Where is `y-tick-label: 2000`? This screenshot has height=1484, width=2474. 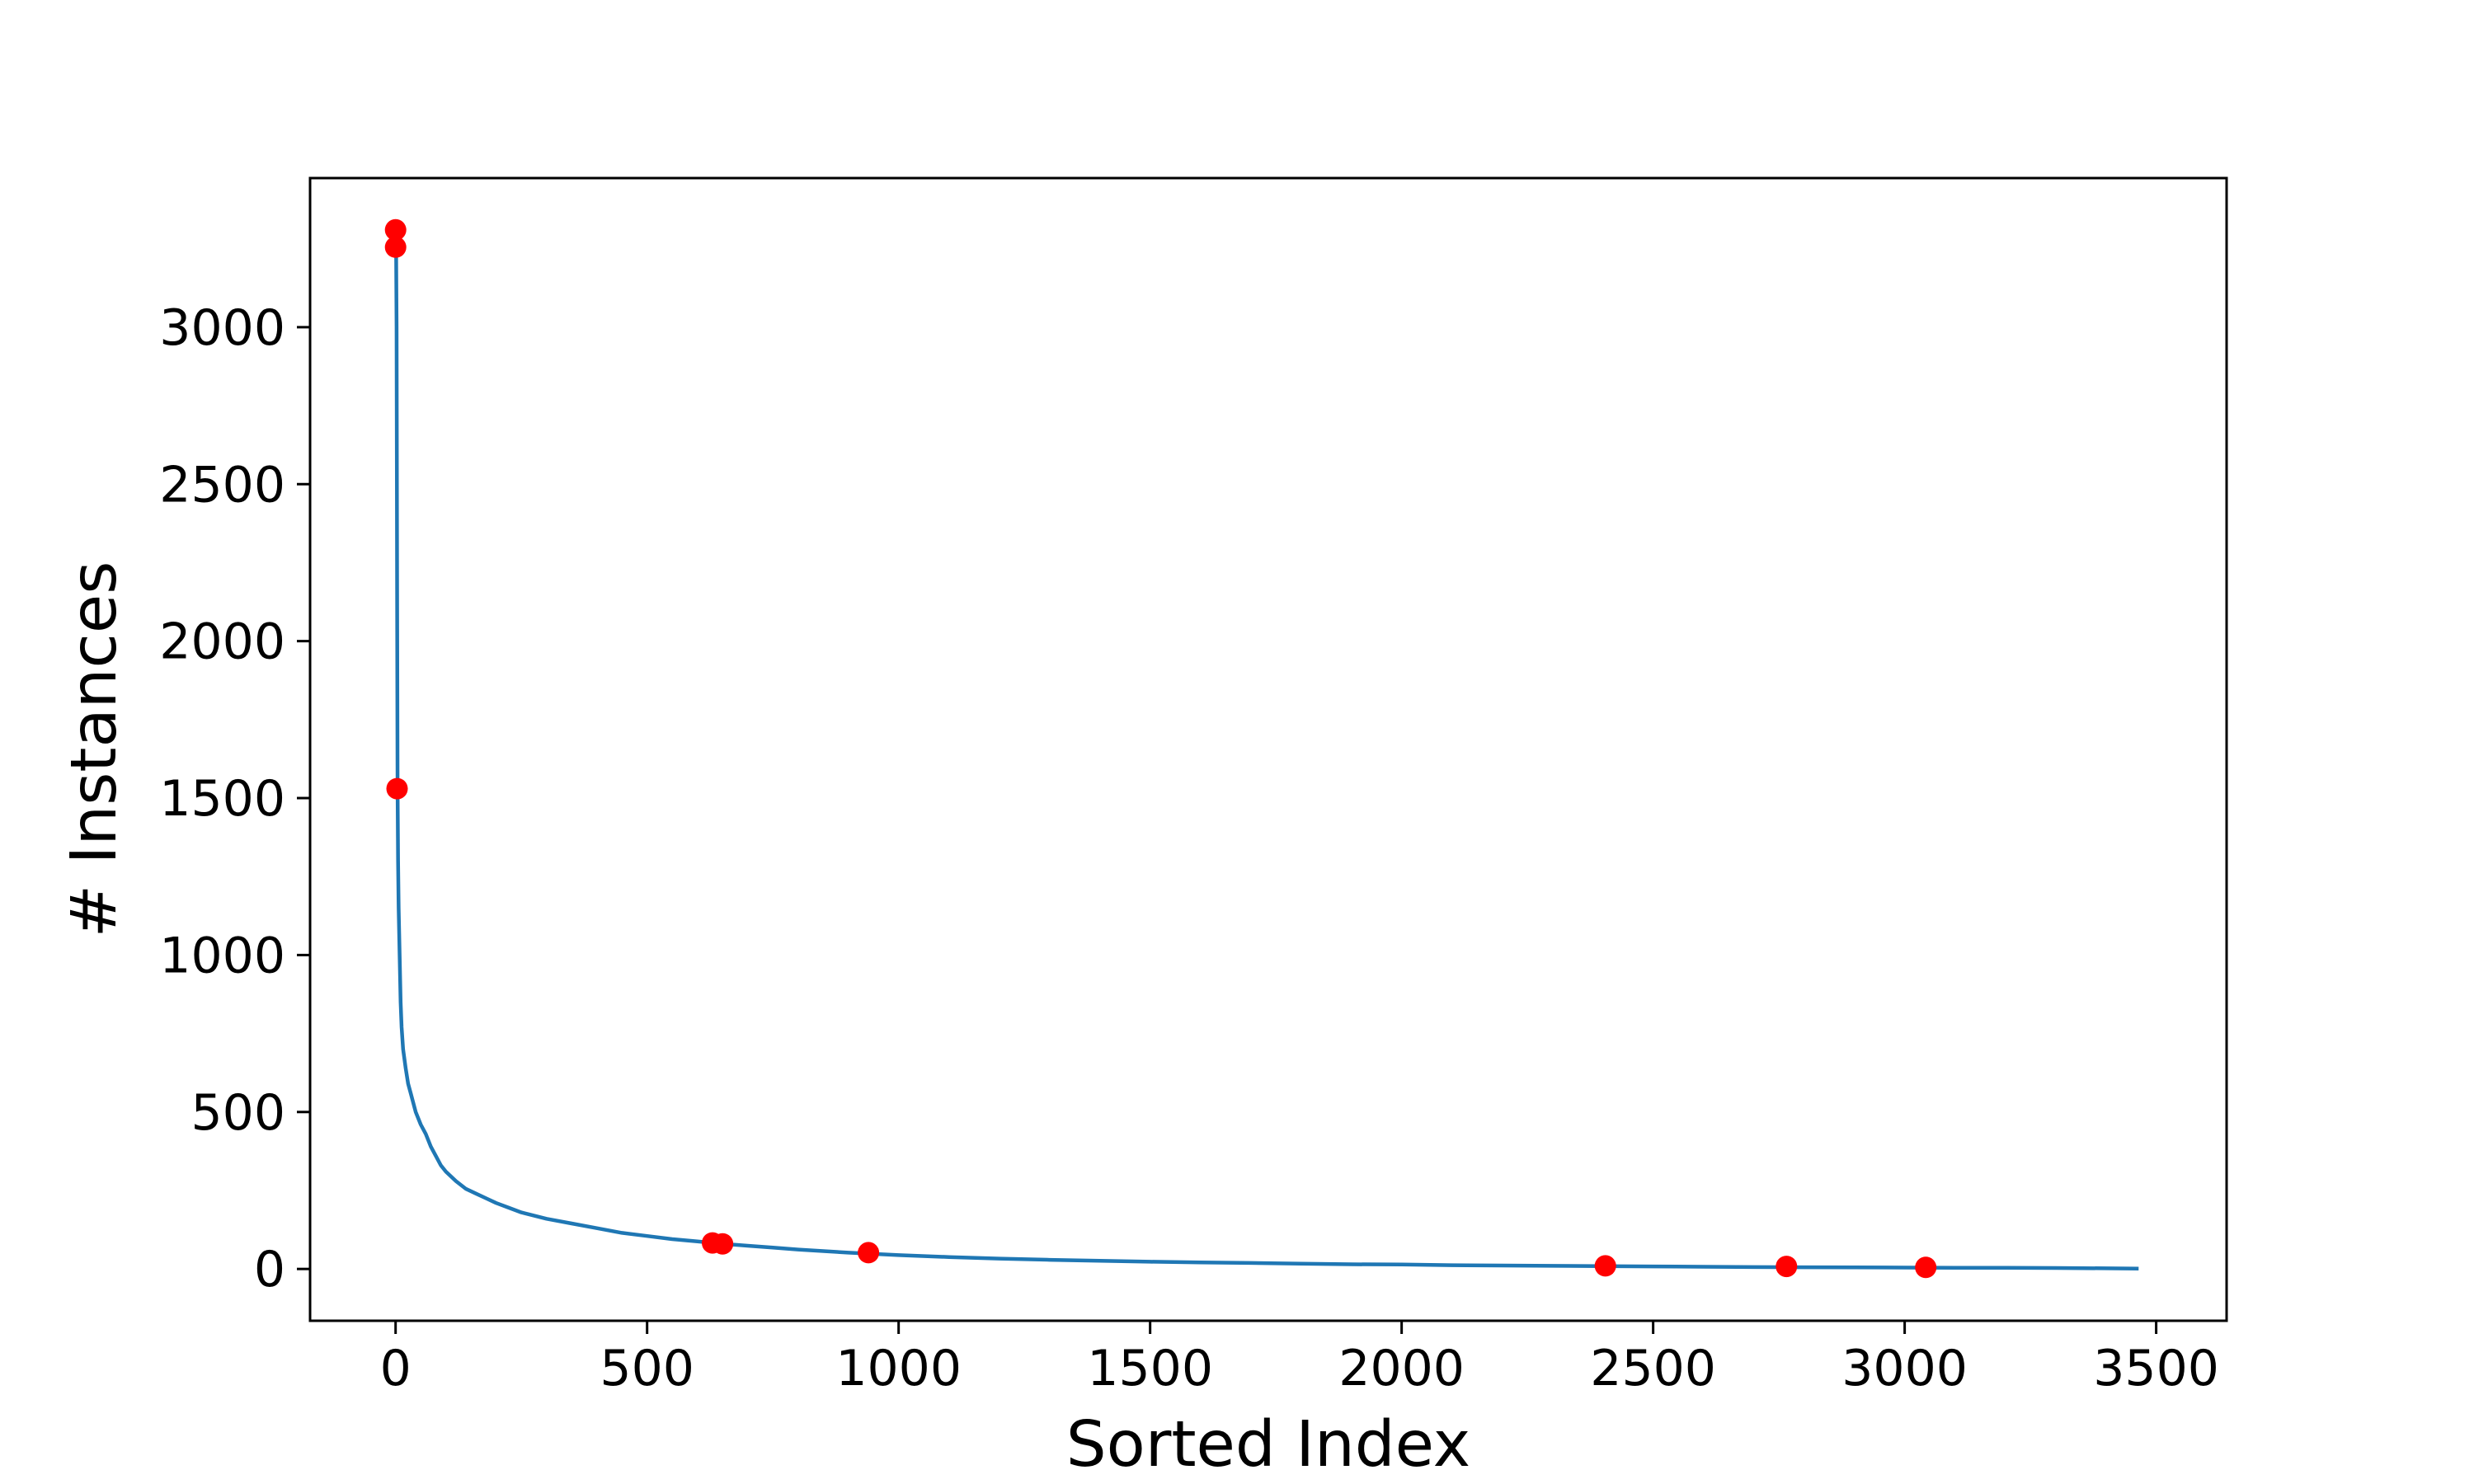
y-tick-label: 2000 is located at coordinates (222, 642).